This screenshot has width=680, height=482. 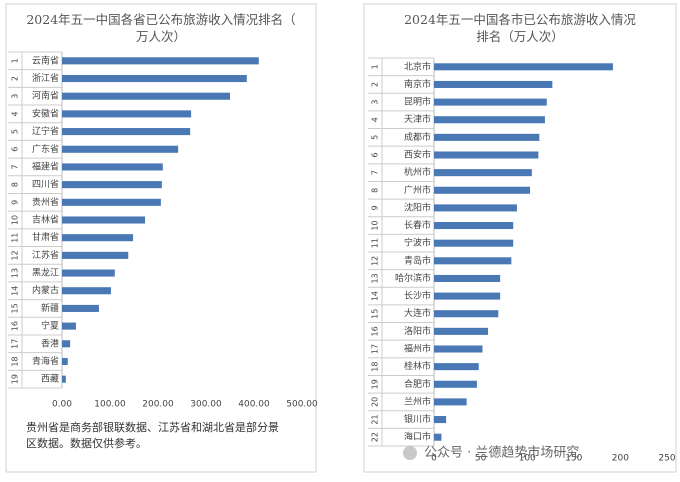 I want to click on watermark-icon, so click(x=410, y=453).